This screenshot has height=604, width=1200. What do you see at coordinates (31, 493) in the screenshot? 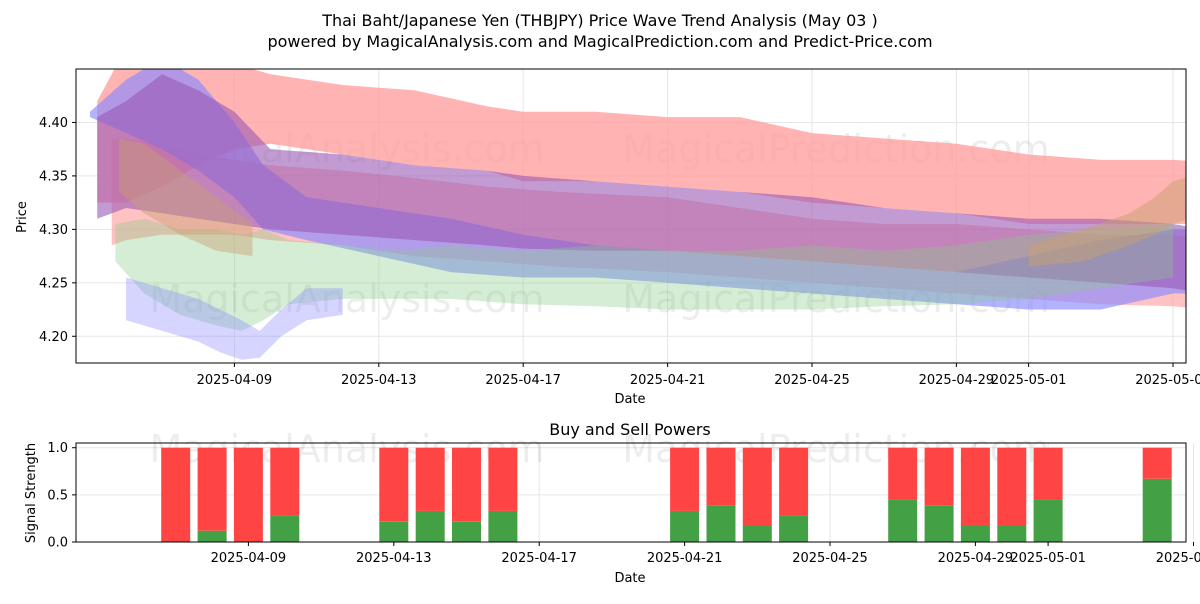
I see `bottom-yaxis-label: Signal Strength` at bounding box center [31, 493].